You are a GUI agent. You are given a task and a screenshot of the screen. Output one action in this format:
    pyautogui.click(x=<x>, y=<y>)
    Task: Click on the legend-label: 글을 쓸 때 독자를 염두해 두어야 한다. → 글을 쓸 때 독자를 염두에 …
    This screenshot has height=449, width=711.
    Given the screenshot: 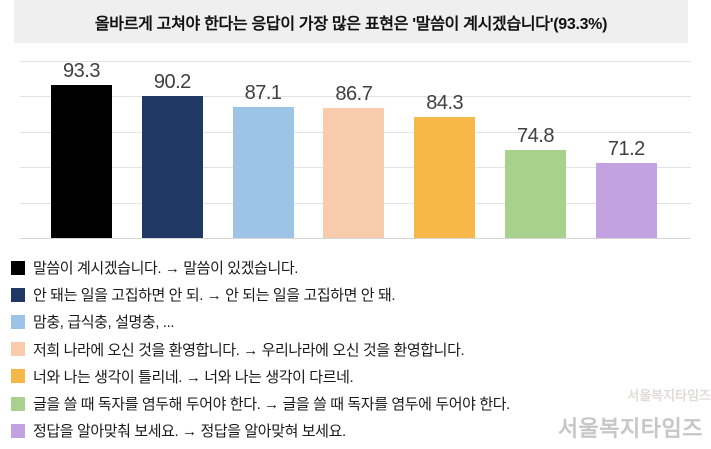 What is the action you would take?
    pyautogui.click(x=271, y=405)
    